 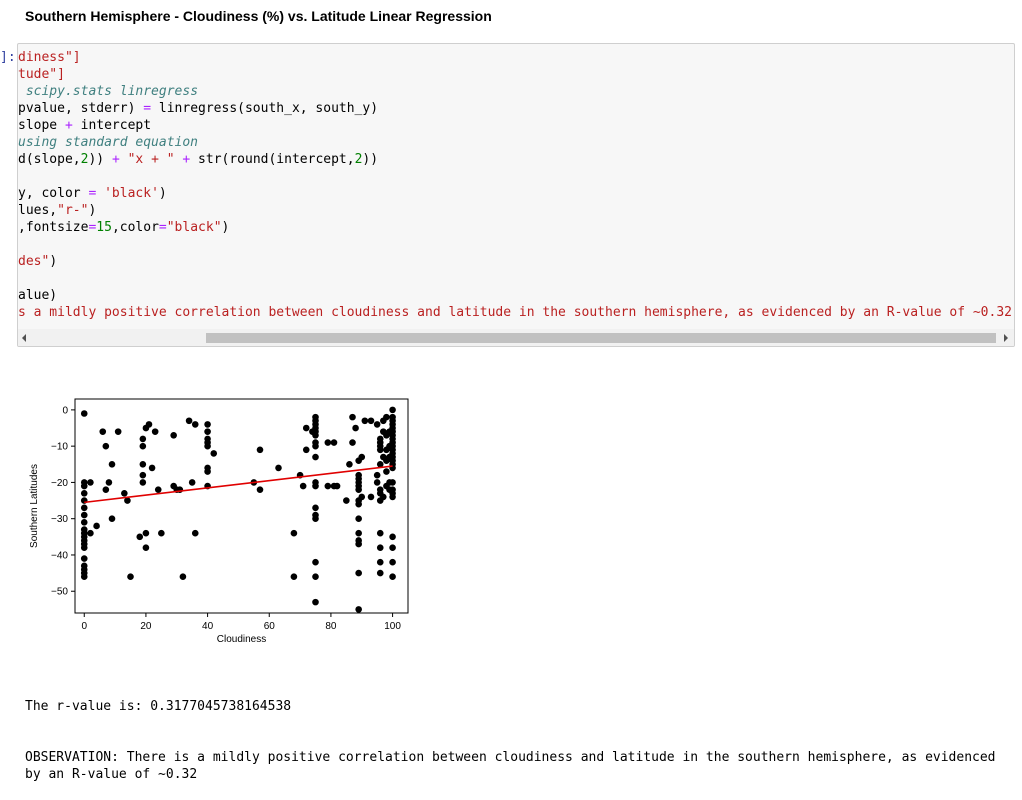 I want to click on scrollbar-thumb, so click(x=601, y=338).